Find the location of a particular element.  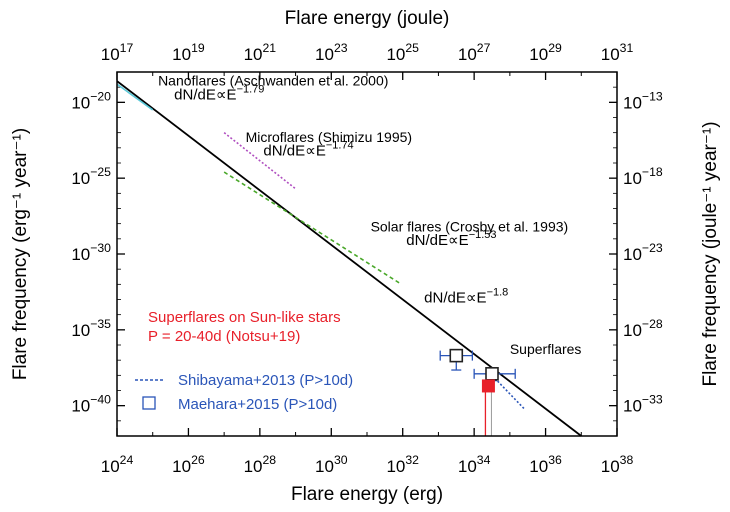

x-tick-label: 1032 is located at coordinates (402, 464).